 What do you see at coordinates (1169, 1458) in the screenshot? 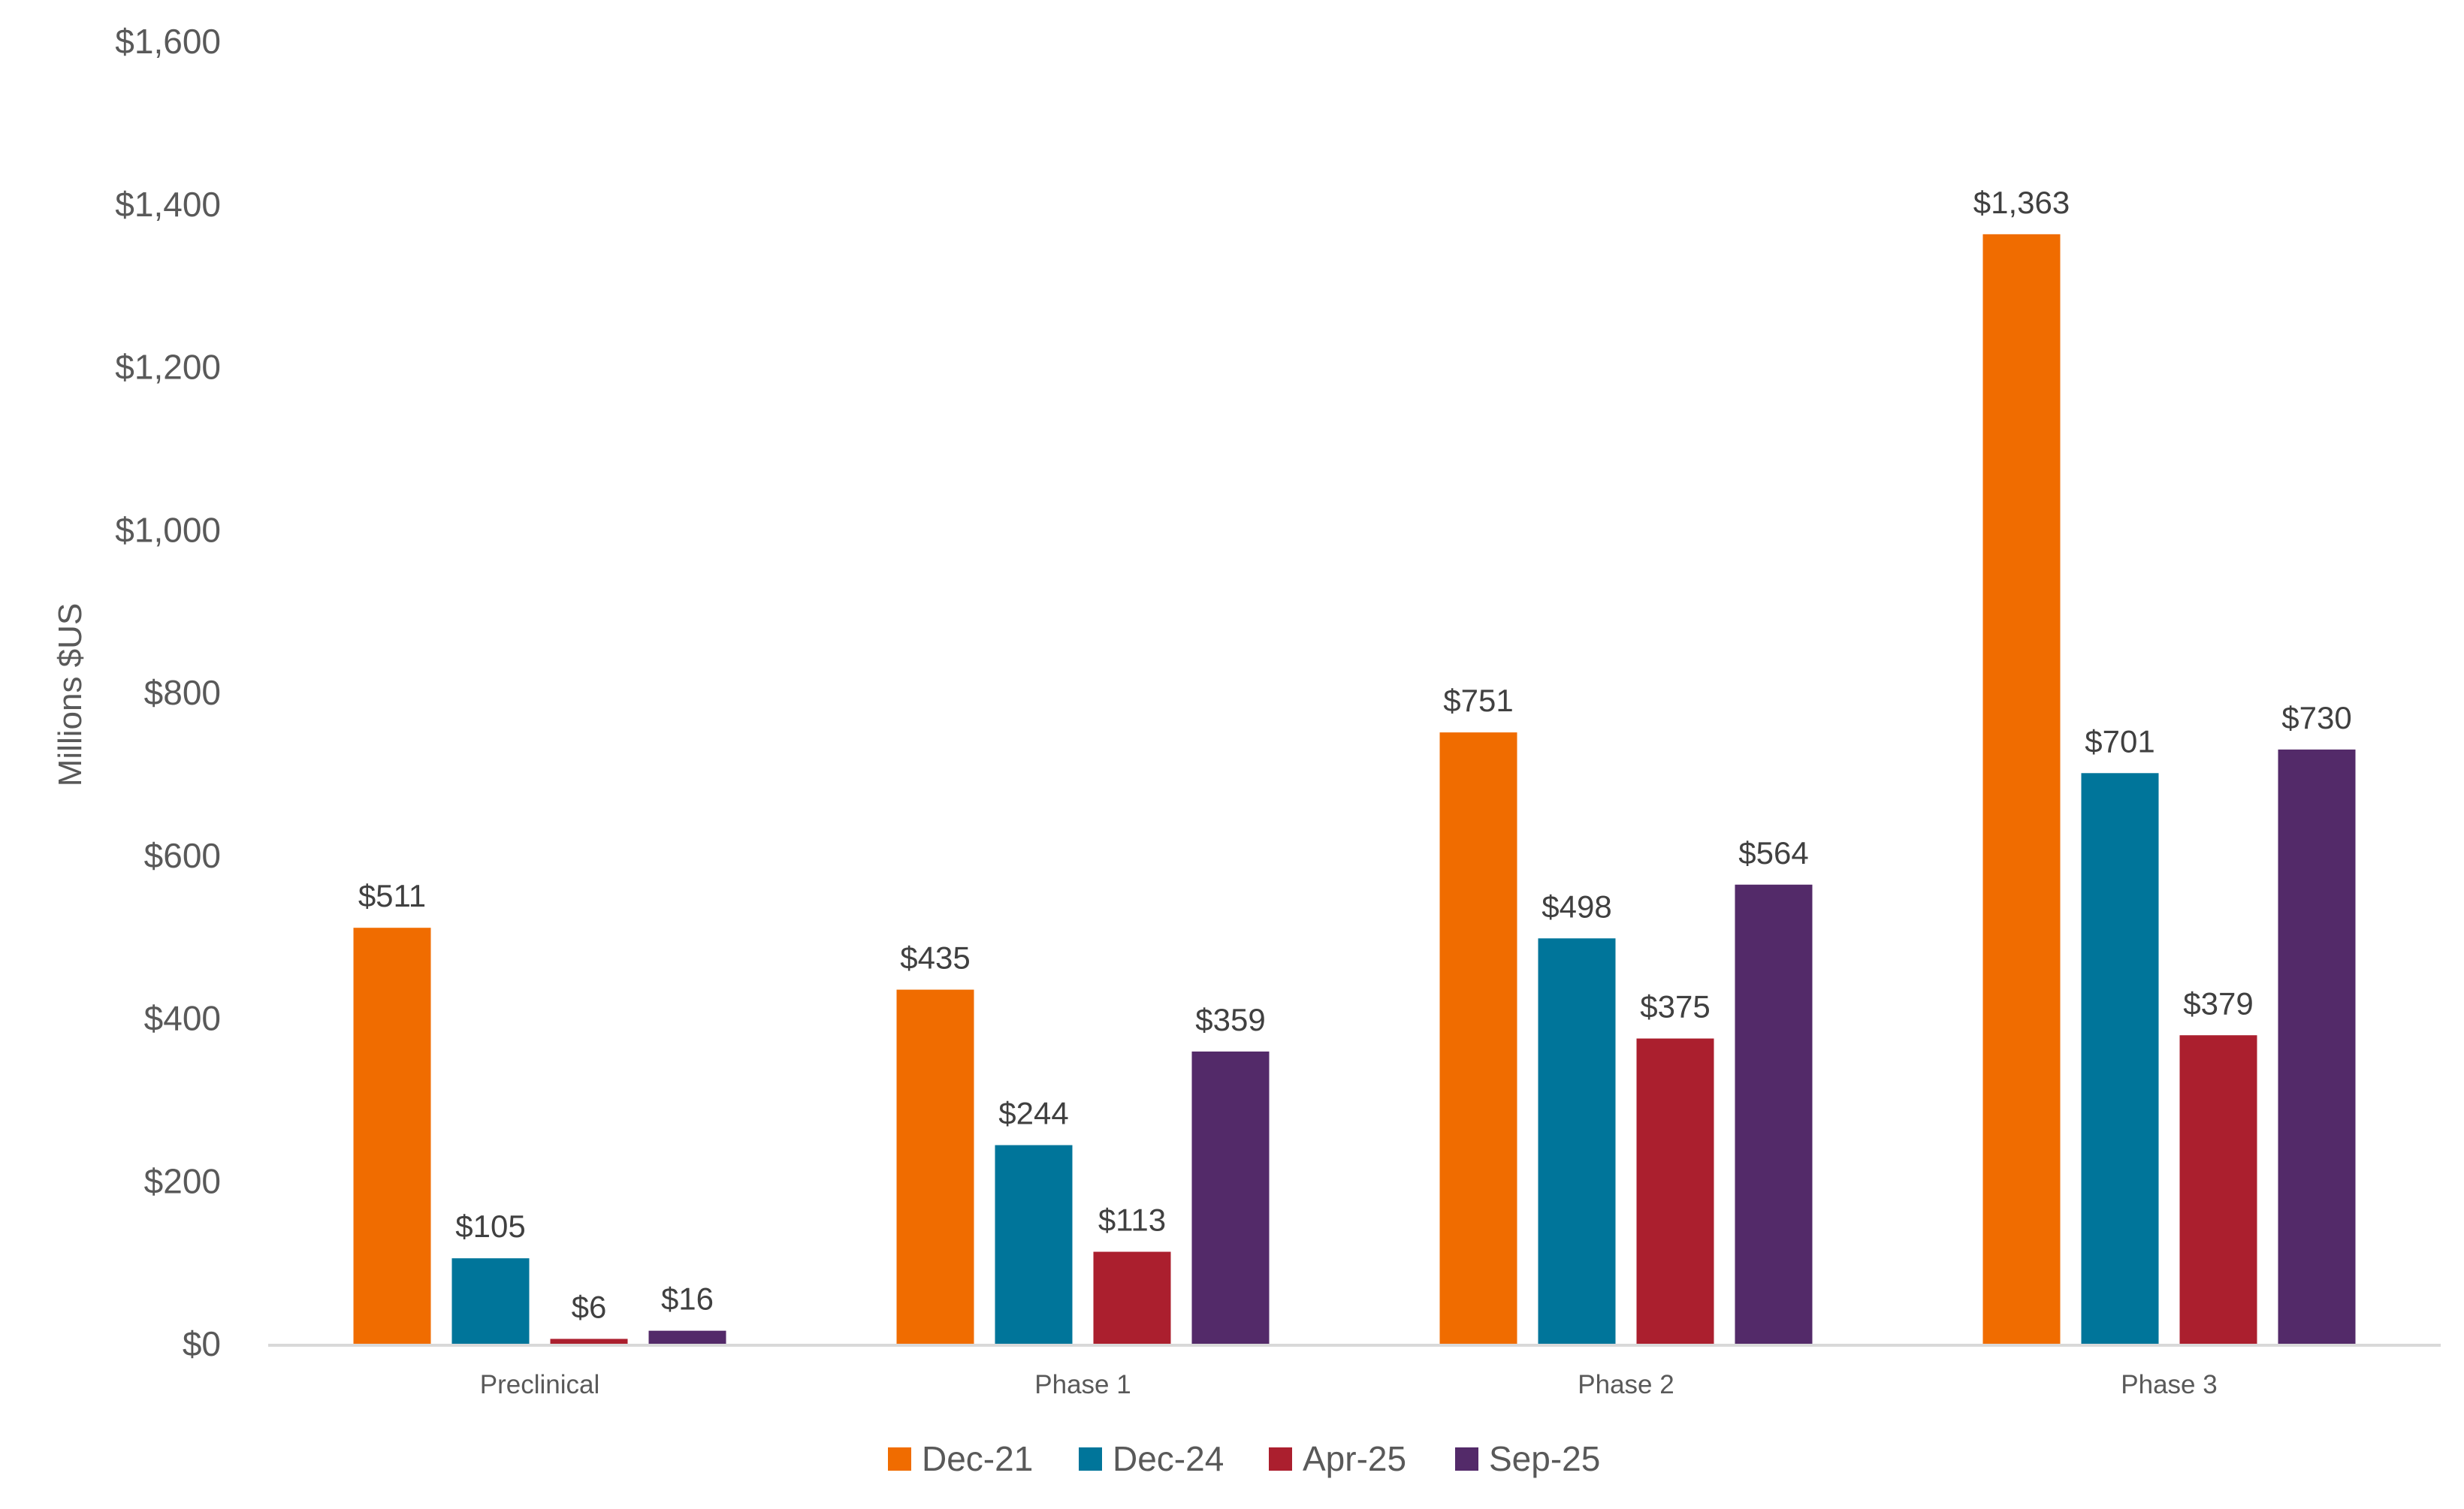
I see `legend-label: Dec-24` at bounding box center [1169, 1458].